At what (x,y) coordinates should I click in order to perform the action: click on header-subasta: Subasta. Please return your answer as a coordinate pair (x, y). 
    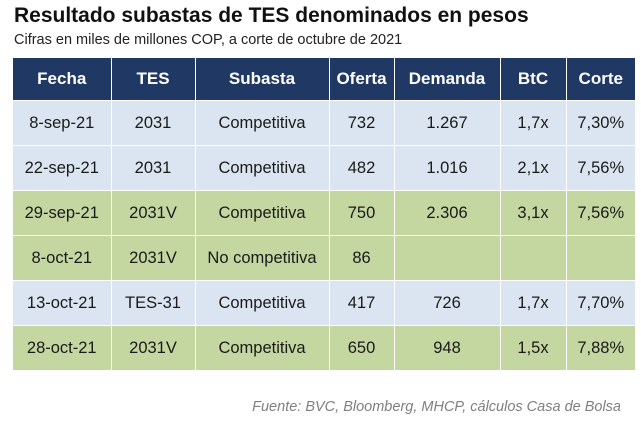
    Looking at the image, I should click on (262, 79).